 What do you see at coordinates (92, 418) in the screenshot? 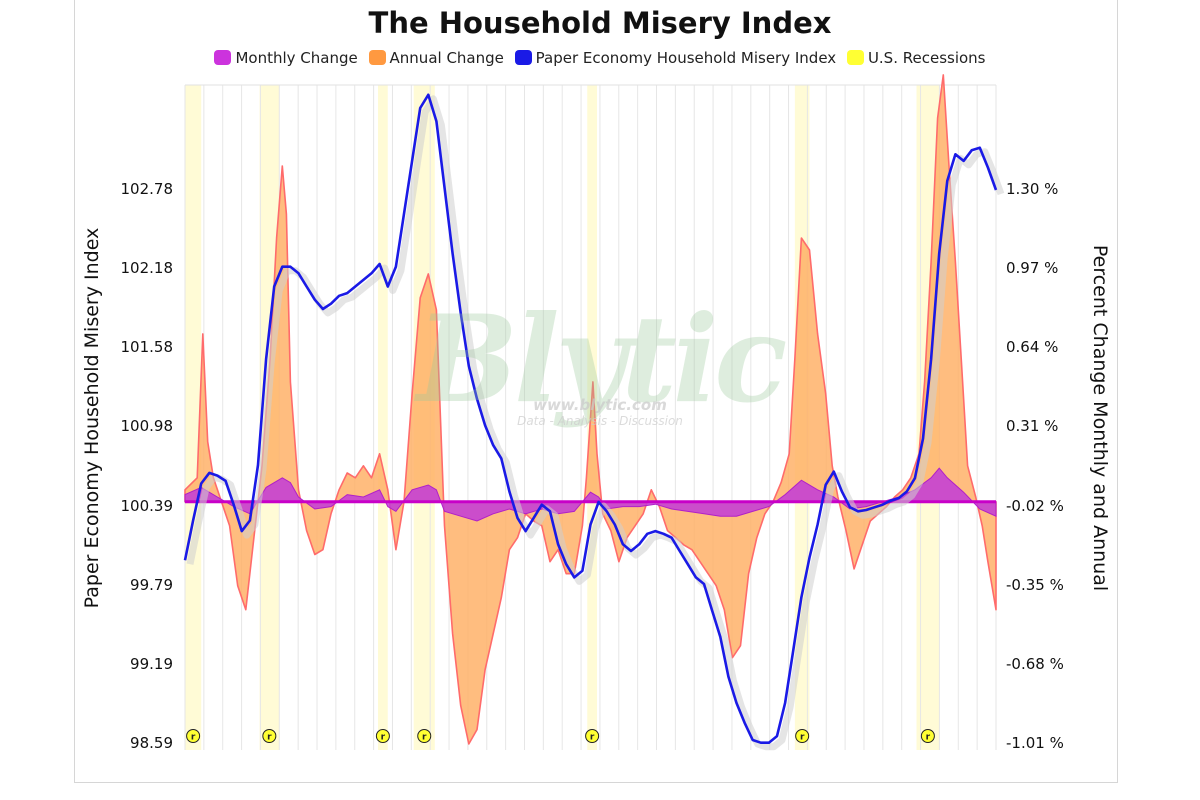
I see `y-axis-left-title: Paper Economy Household Misery Index` at bounding box center [92, 418].